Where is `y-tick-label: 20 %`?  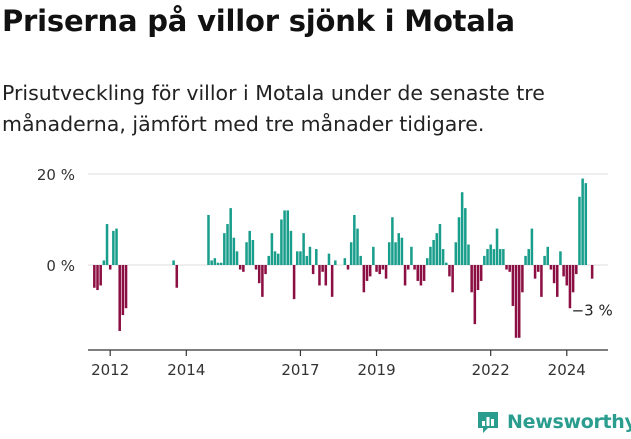 y-tick-label: 20 % is located at coordinates (56, 175).